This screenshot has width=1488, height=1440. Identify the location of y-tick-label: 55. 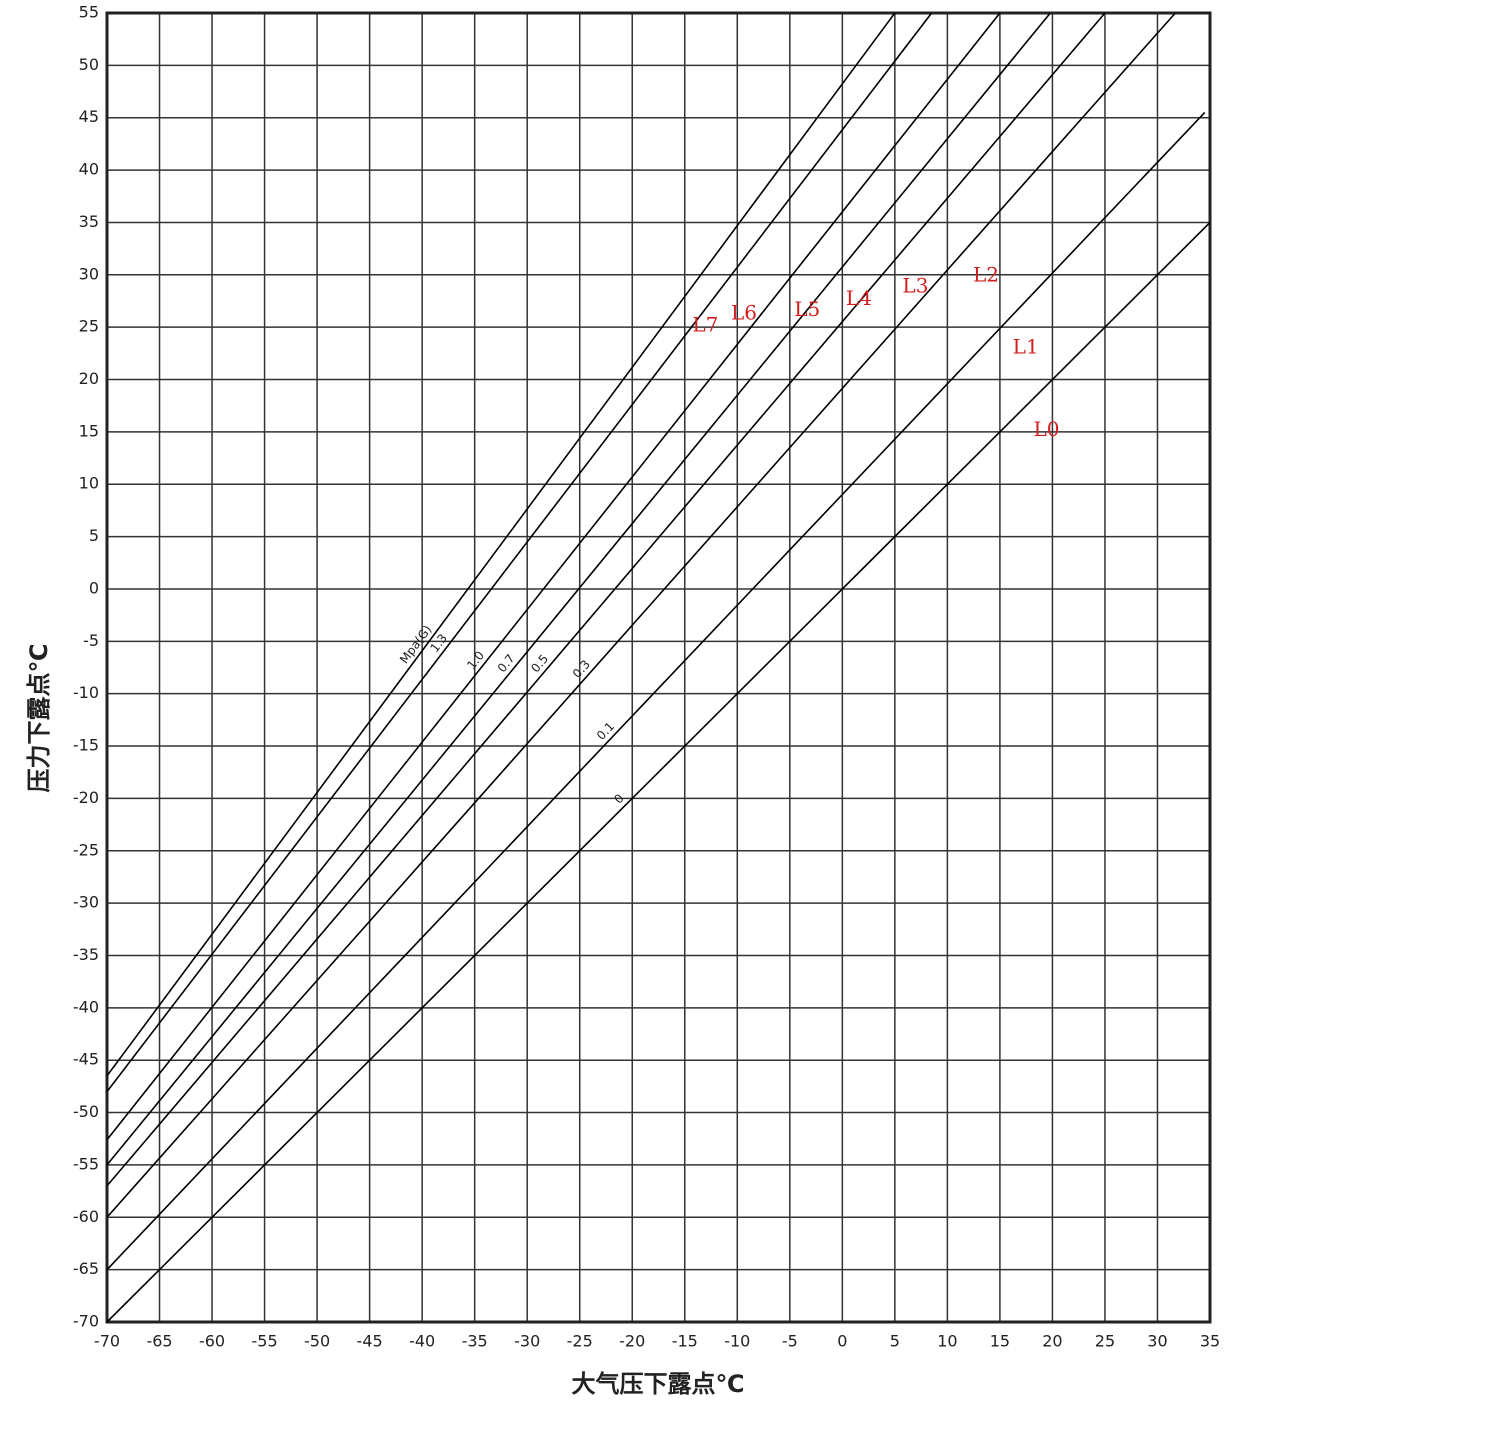
(89, 12).